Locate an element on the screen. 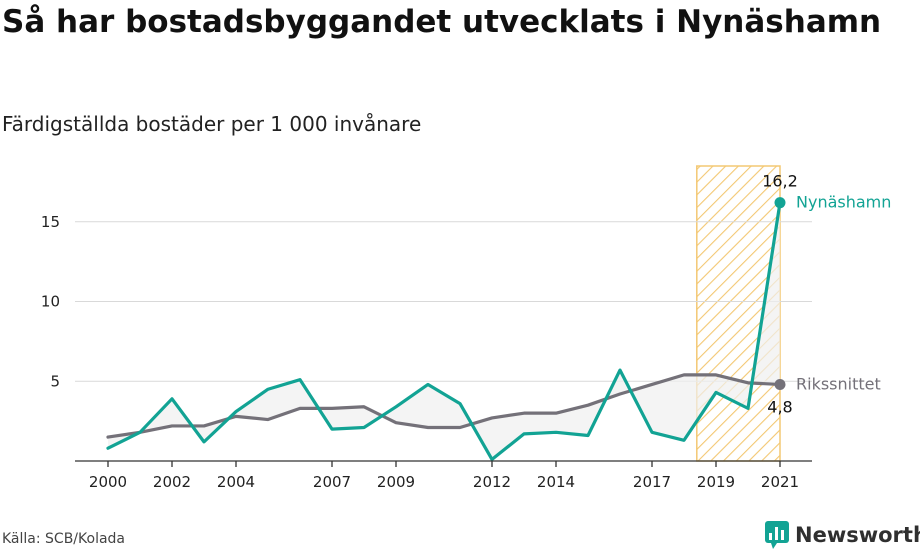 The image size is (920, 552). chart-bubble-icon is located at coordinates (777, 535).